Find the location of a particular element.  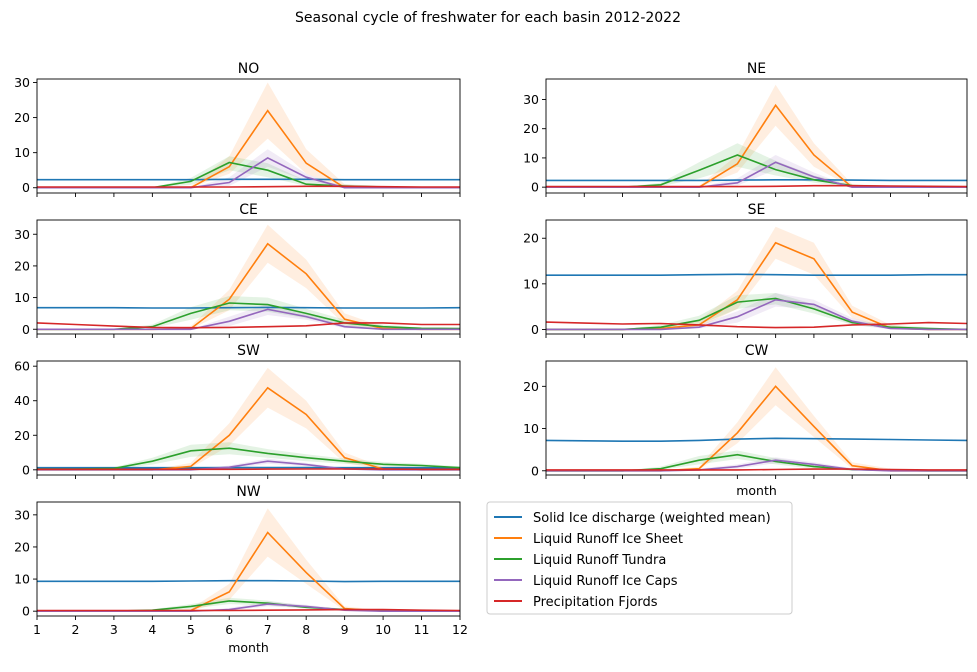

subplot-title-sw: SW is located at coordinates (248, 351).